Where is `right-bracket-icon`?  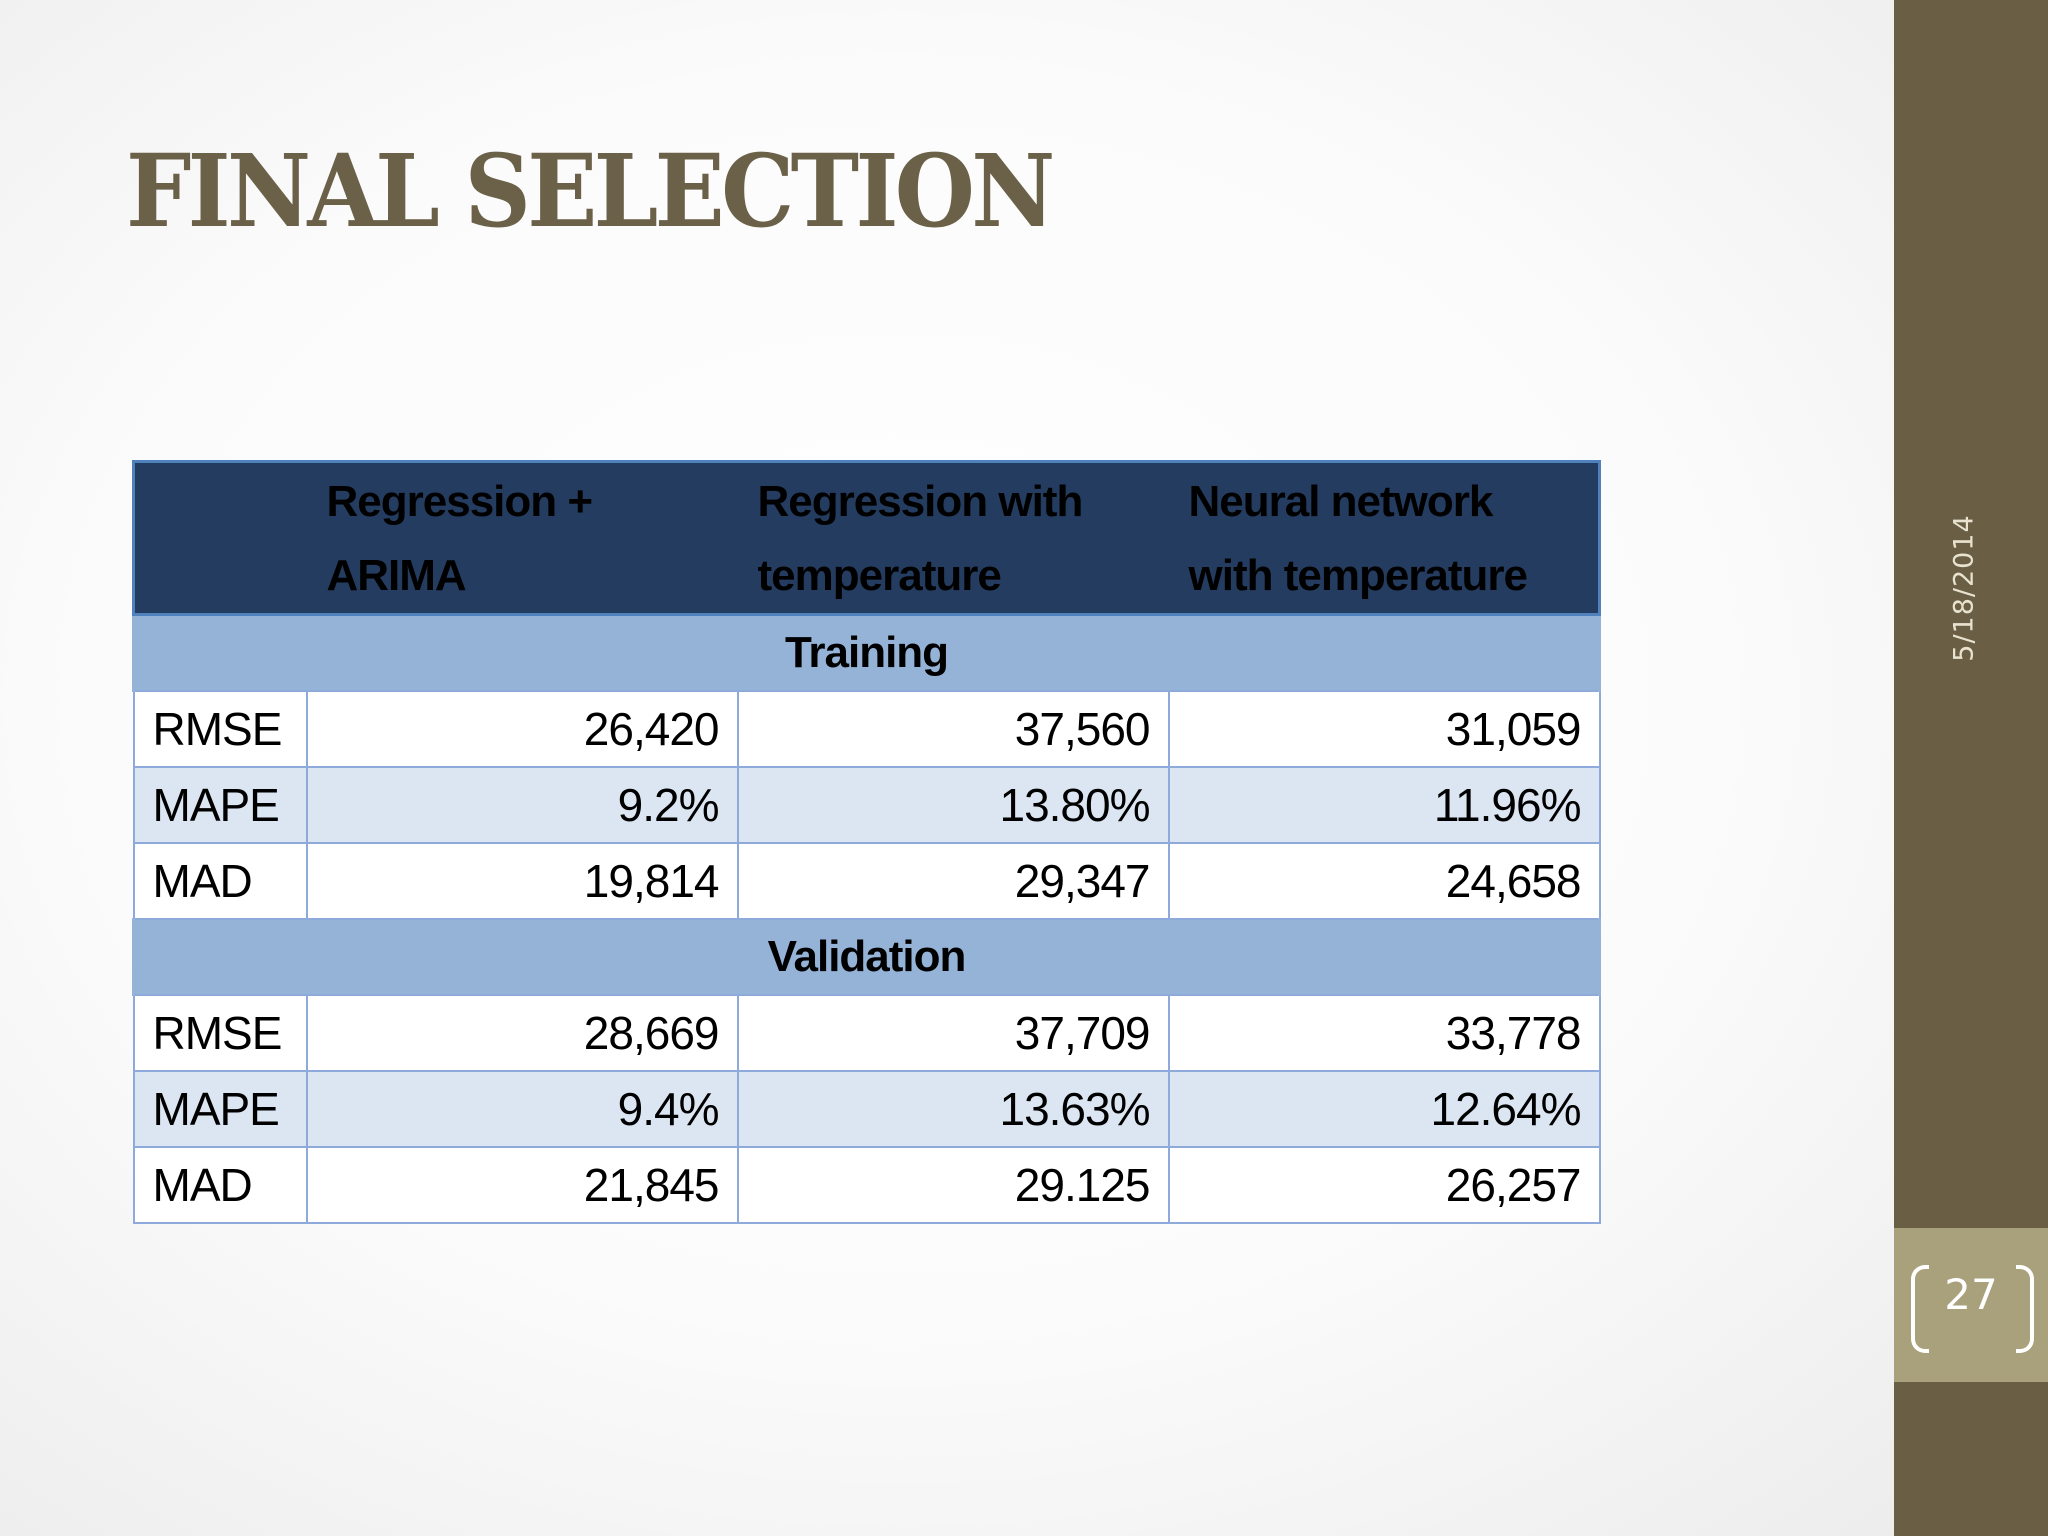
right-bracket-icon is located at coordinates (2025, 1309).